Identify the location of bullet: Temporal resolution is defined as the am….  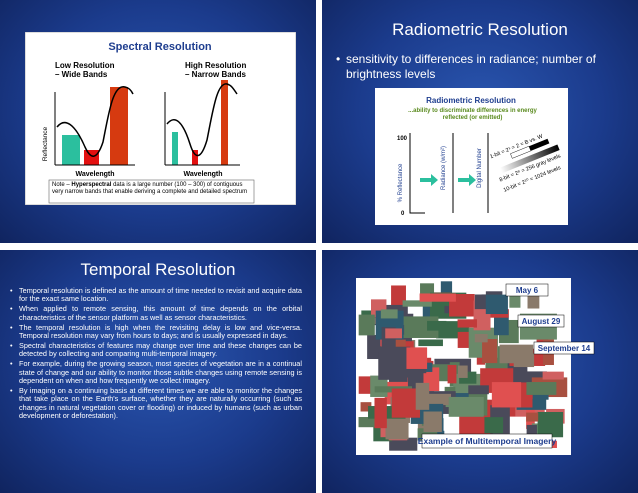
(156, 295).